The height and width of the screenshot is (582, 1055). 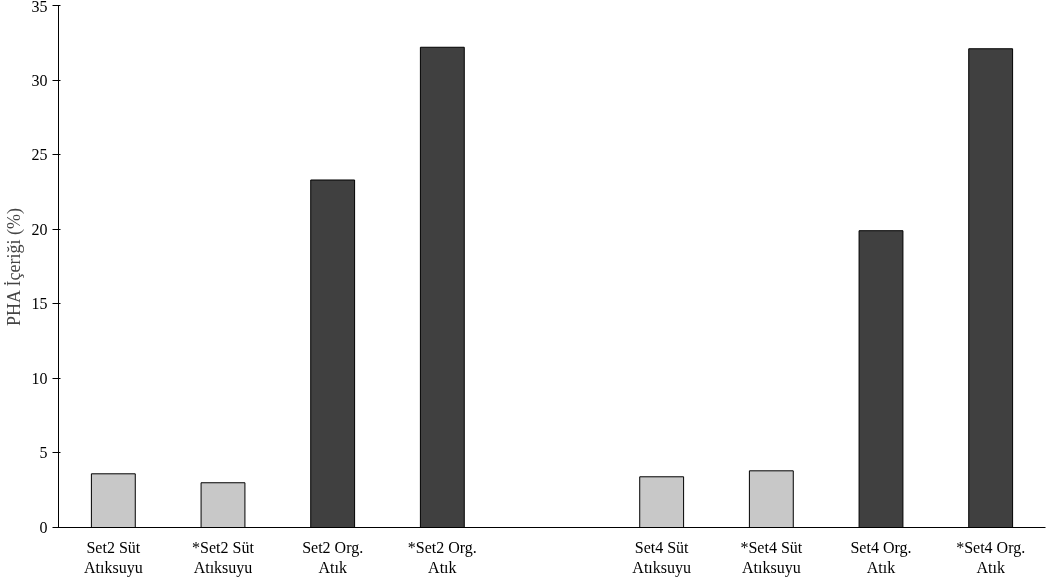 What do you see at coordinates (39, 7) in the screenshot?
I see `y-tick-label: 35` at bounding box center [39, 7].